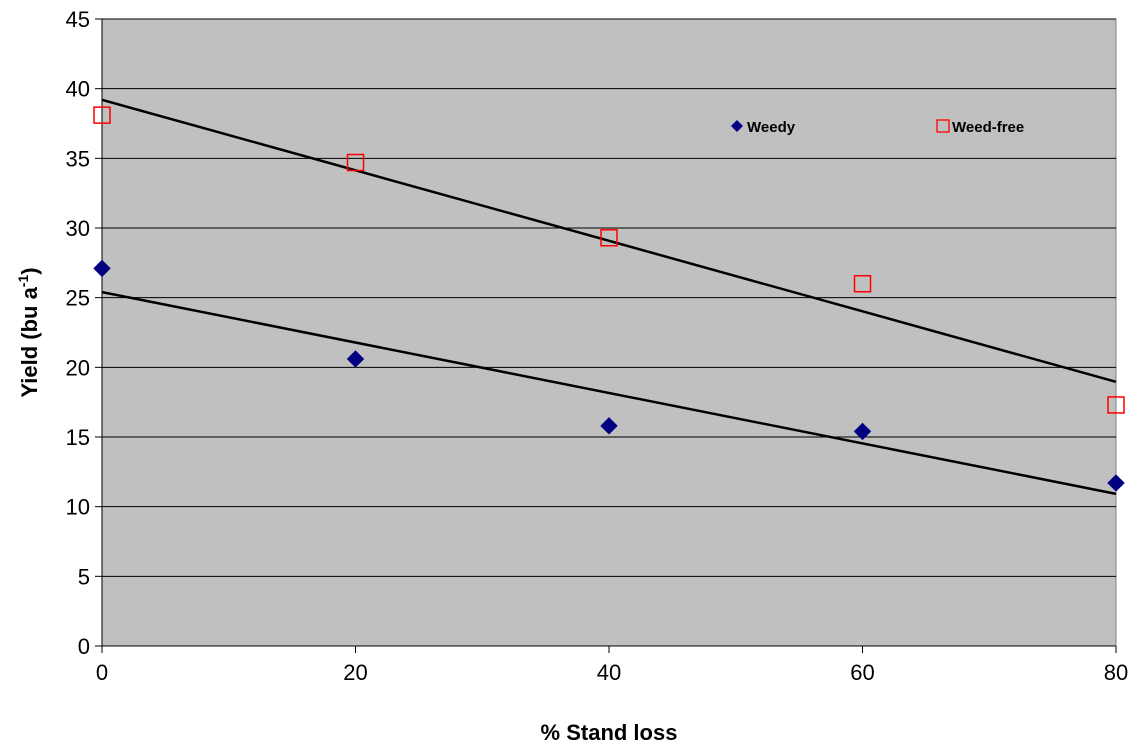  Describe the element at coordinates (1116, 672) in the screenshot. I see `x-tick-label: 80` at that location.